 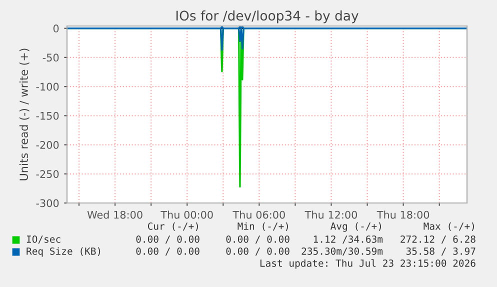 What do you see at coordinates (173, 226) in the screenshot?
I see `text: Cur (-/+)` at bounding box center [173, 226].